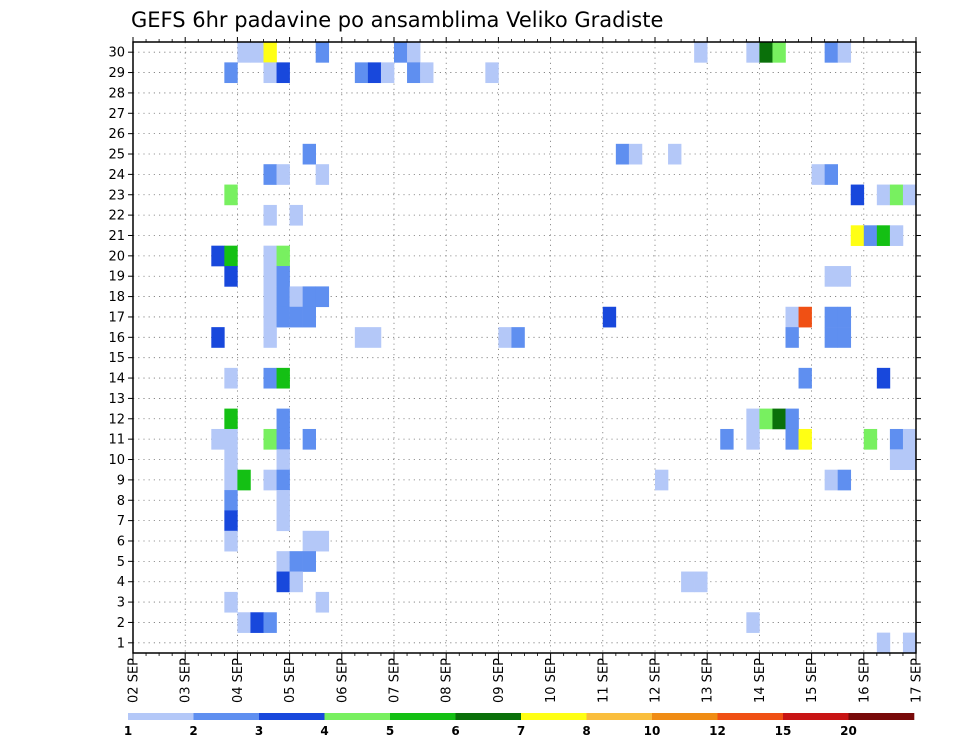  I want to click on colorbar-label: 4, so click(324, 731).